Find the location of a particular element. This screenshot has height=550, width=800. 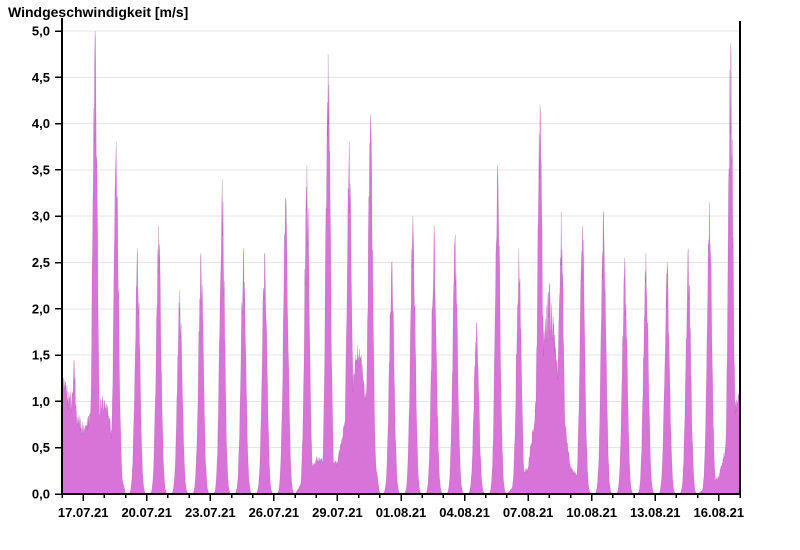

y-tick-label: 5,0 is located at coordinates (41, 31).